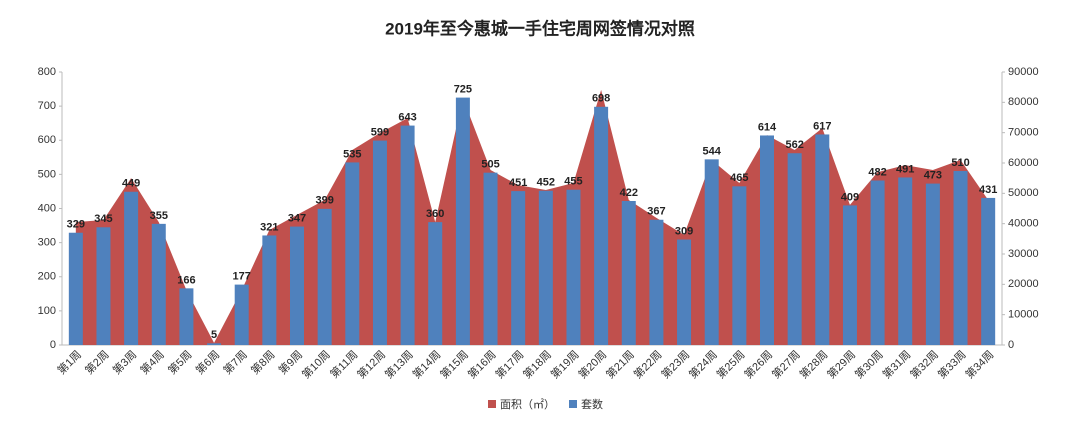 The height and width of the screenshot is (427, 1080). Describe the element at coordinates (269, 227) in the screenshot. I see `data-label: 321` at that location.